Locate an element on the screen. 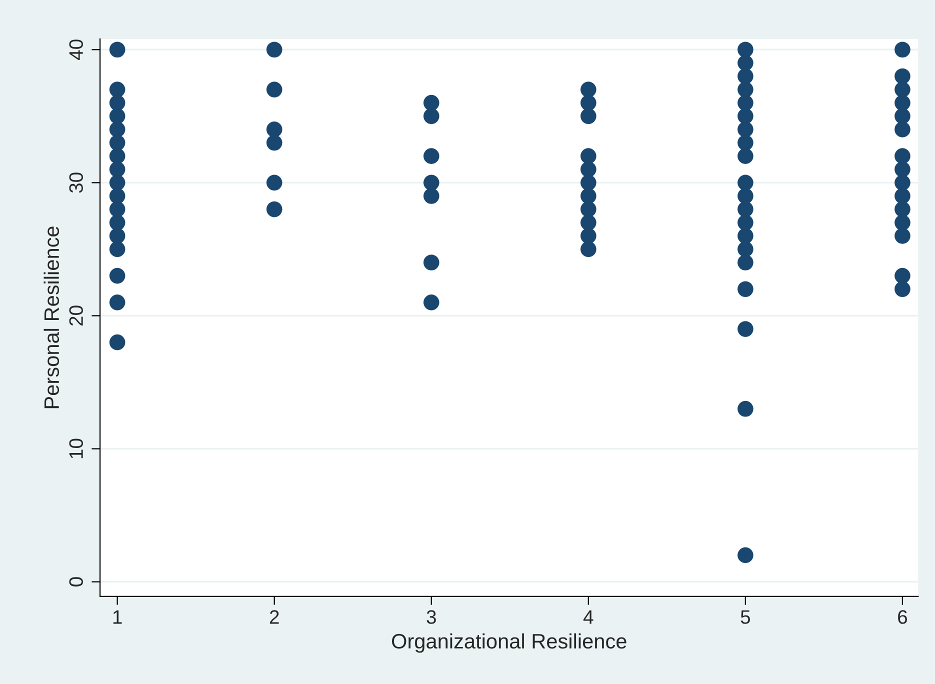 Image resolution: width=935 pixels, height=684 pixels. x-tick-label: 6 is located at coordinates (903, 617).